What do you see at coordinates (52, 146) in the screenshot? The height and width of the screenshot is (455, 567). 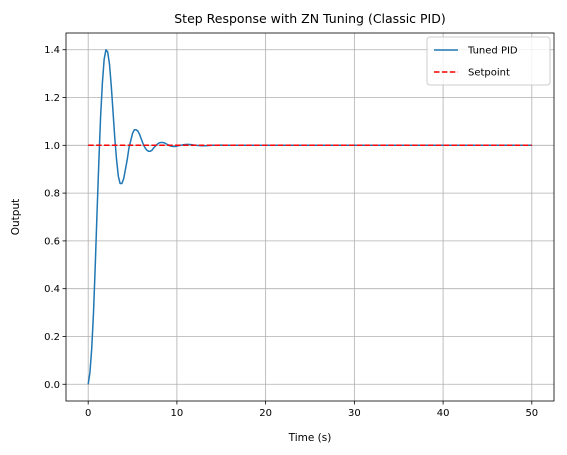 I see `y-tick-label: 1.0` at bounding box center [52, 146].